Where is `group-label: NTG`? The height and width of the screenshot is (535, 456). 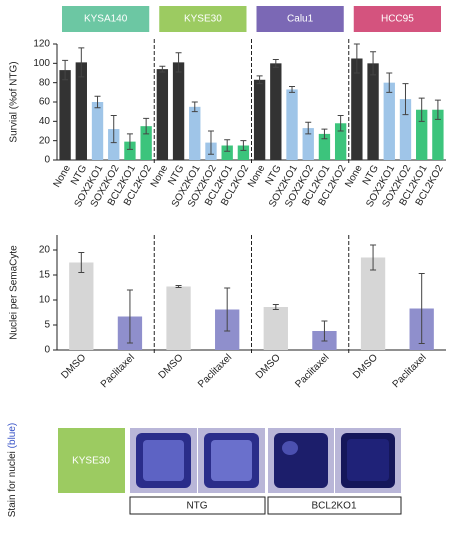 group-label: NTG is located at coordinates (196, 506).